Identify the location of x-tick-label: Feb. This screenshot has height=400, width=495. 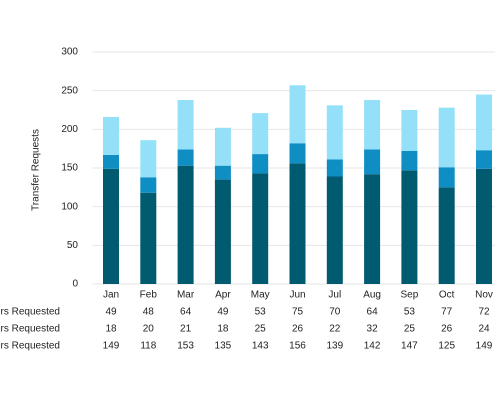
(149, 295).